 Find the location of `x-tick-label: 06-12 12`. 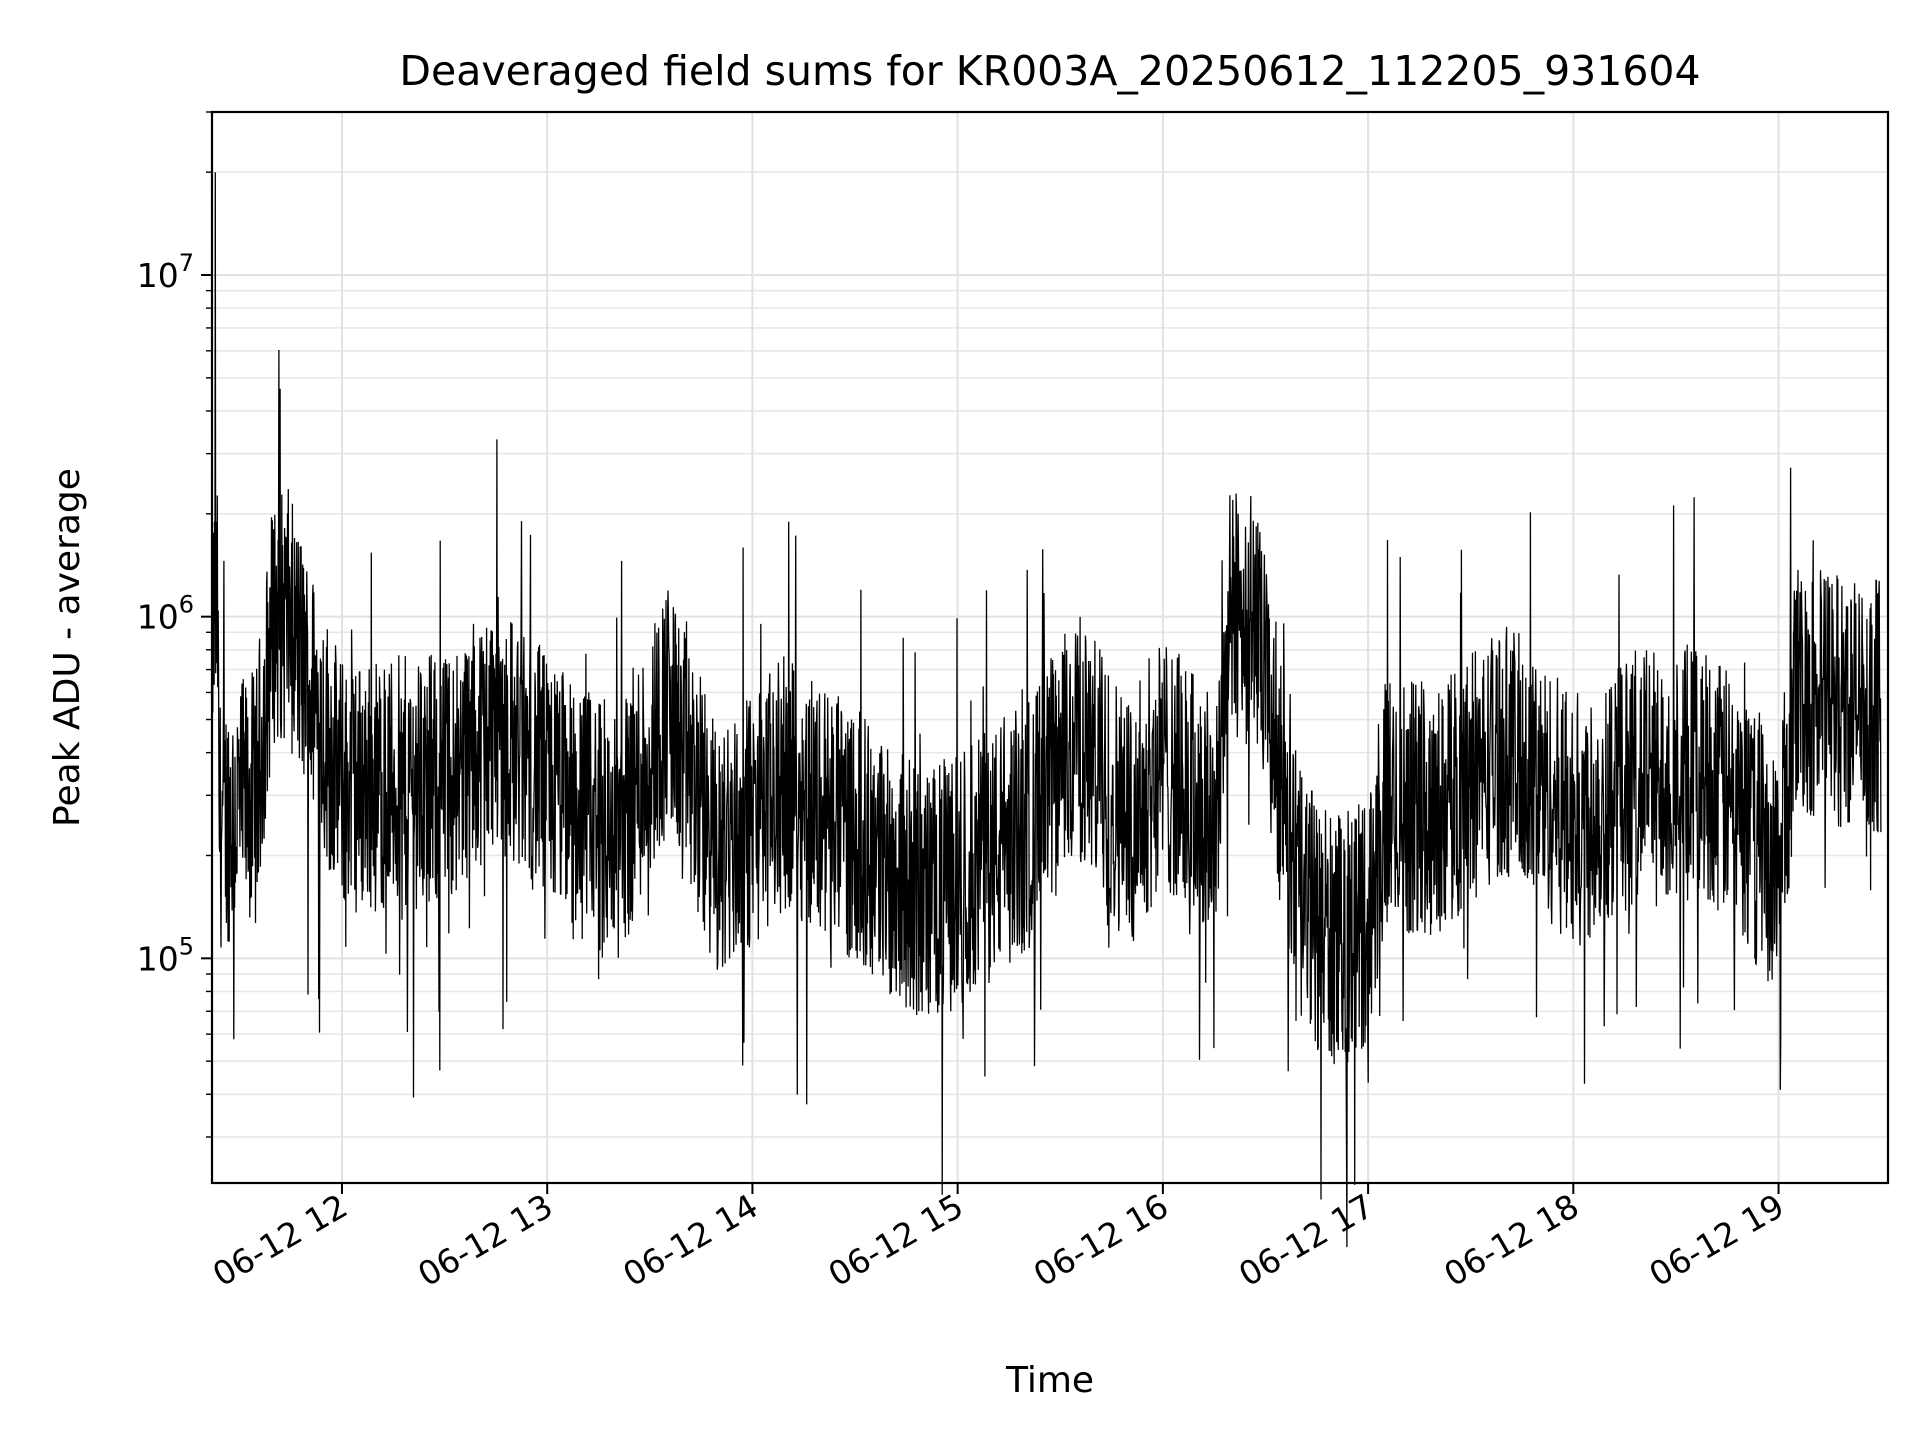

x-tick-label: 06-12 12 is located at coordinates (280, 1240).